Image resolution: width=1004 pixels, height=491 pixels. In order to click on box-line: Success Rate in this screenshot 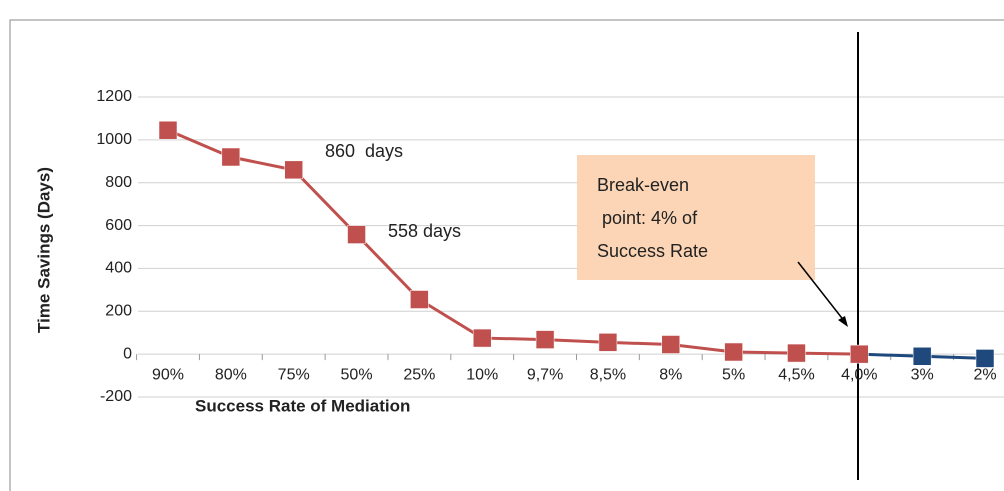, I will do `click(652, 251)`.